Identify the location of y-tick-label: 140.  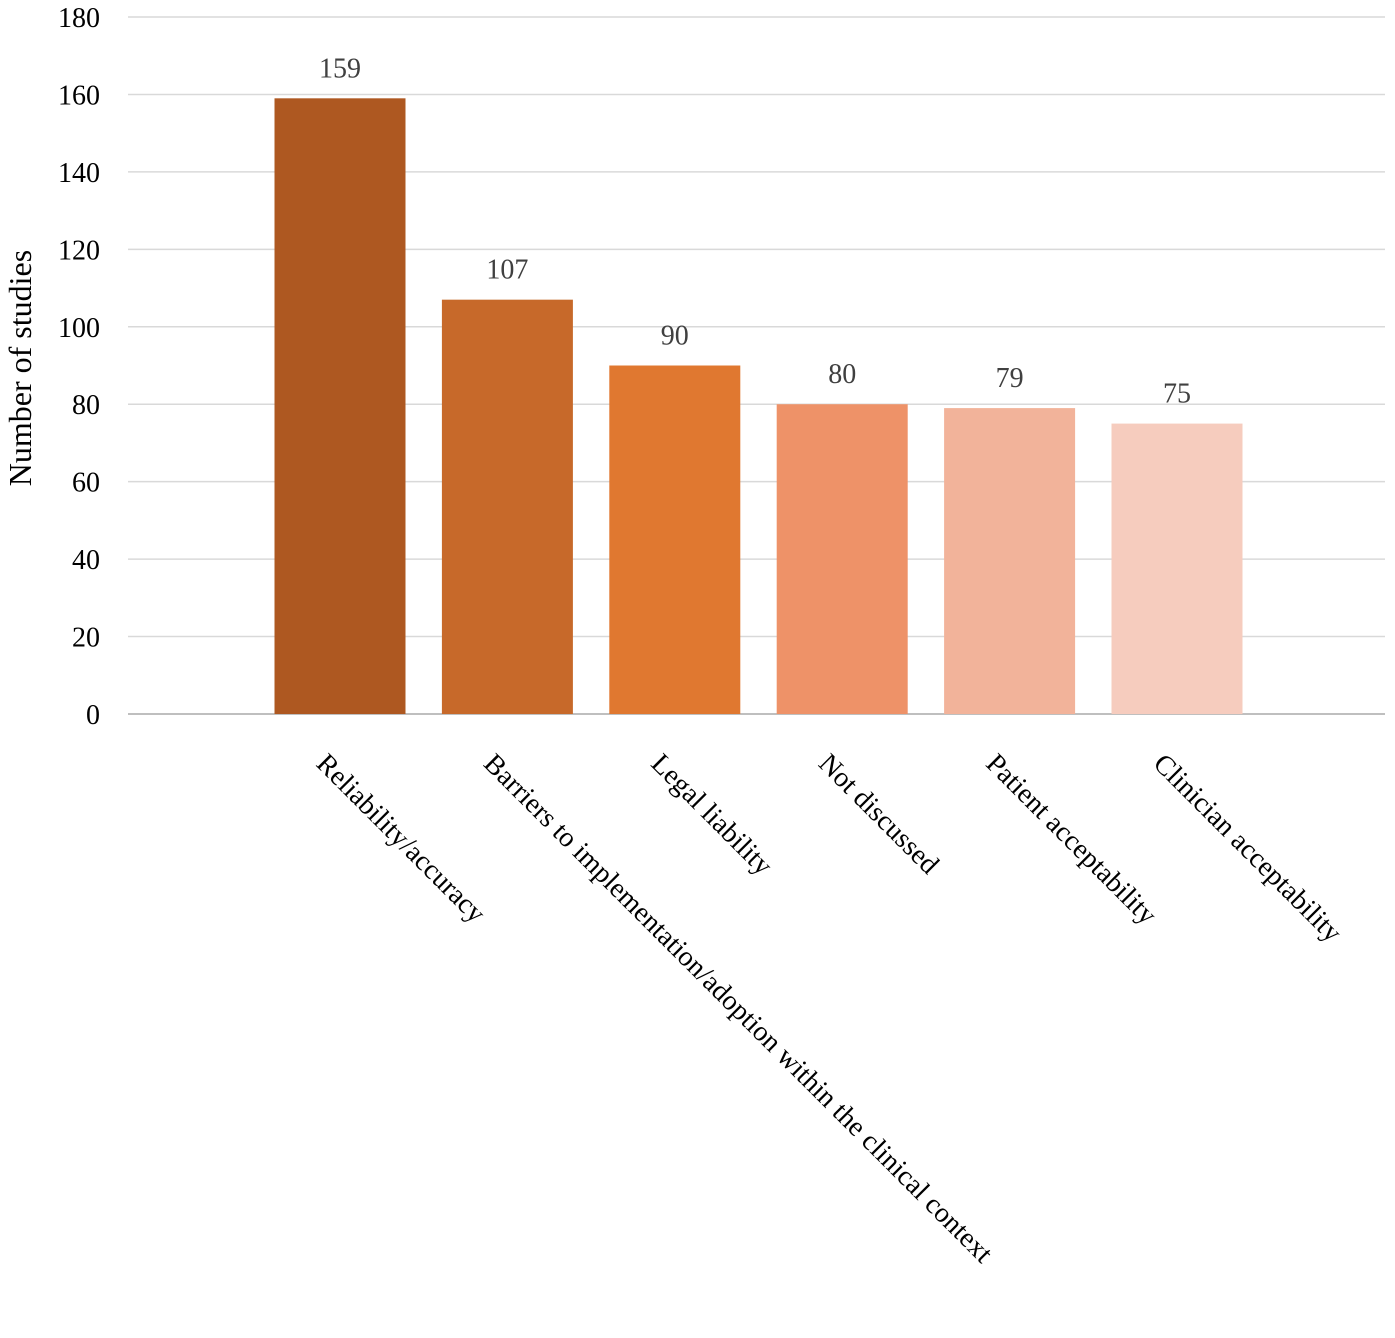
(79, 173).